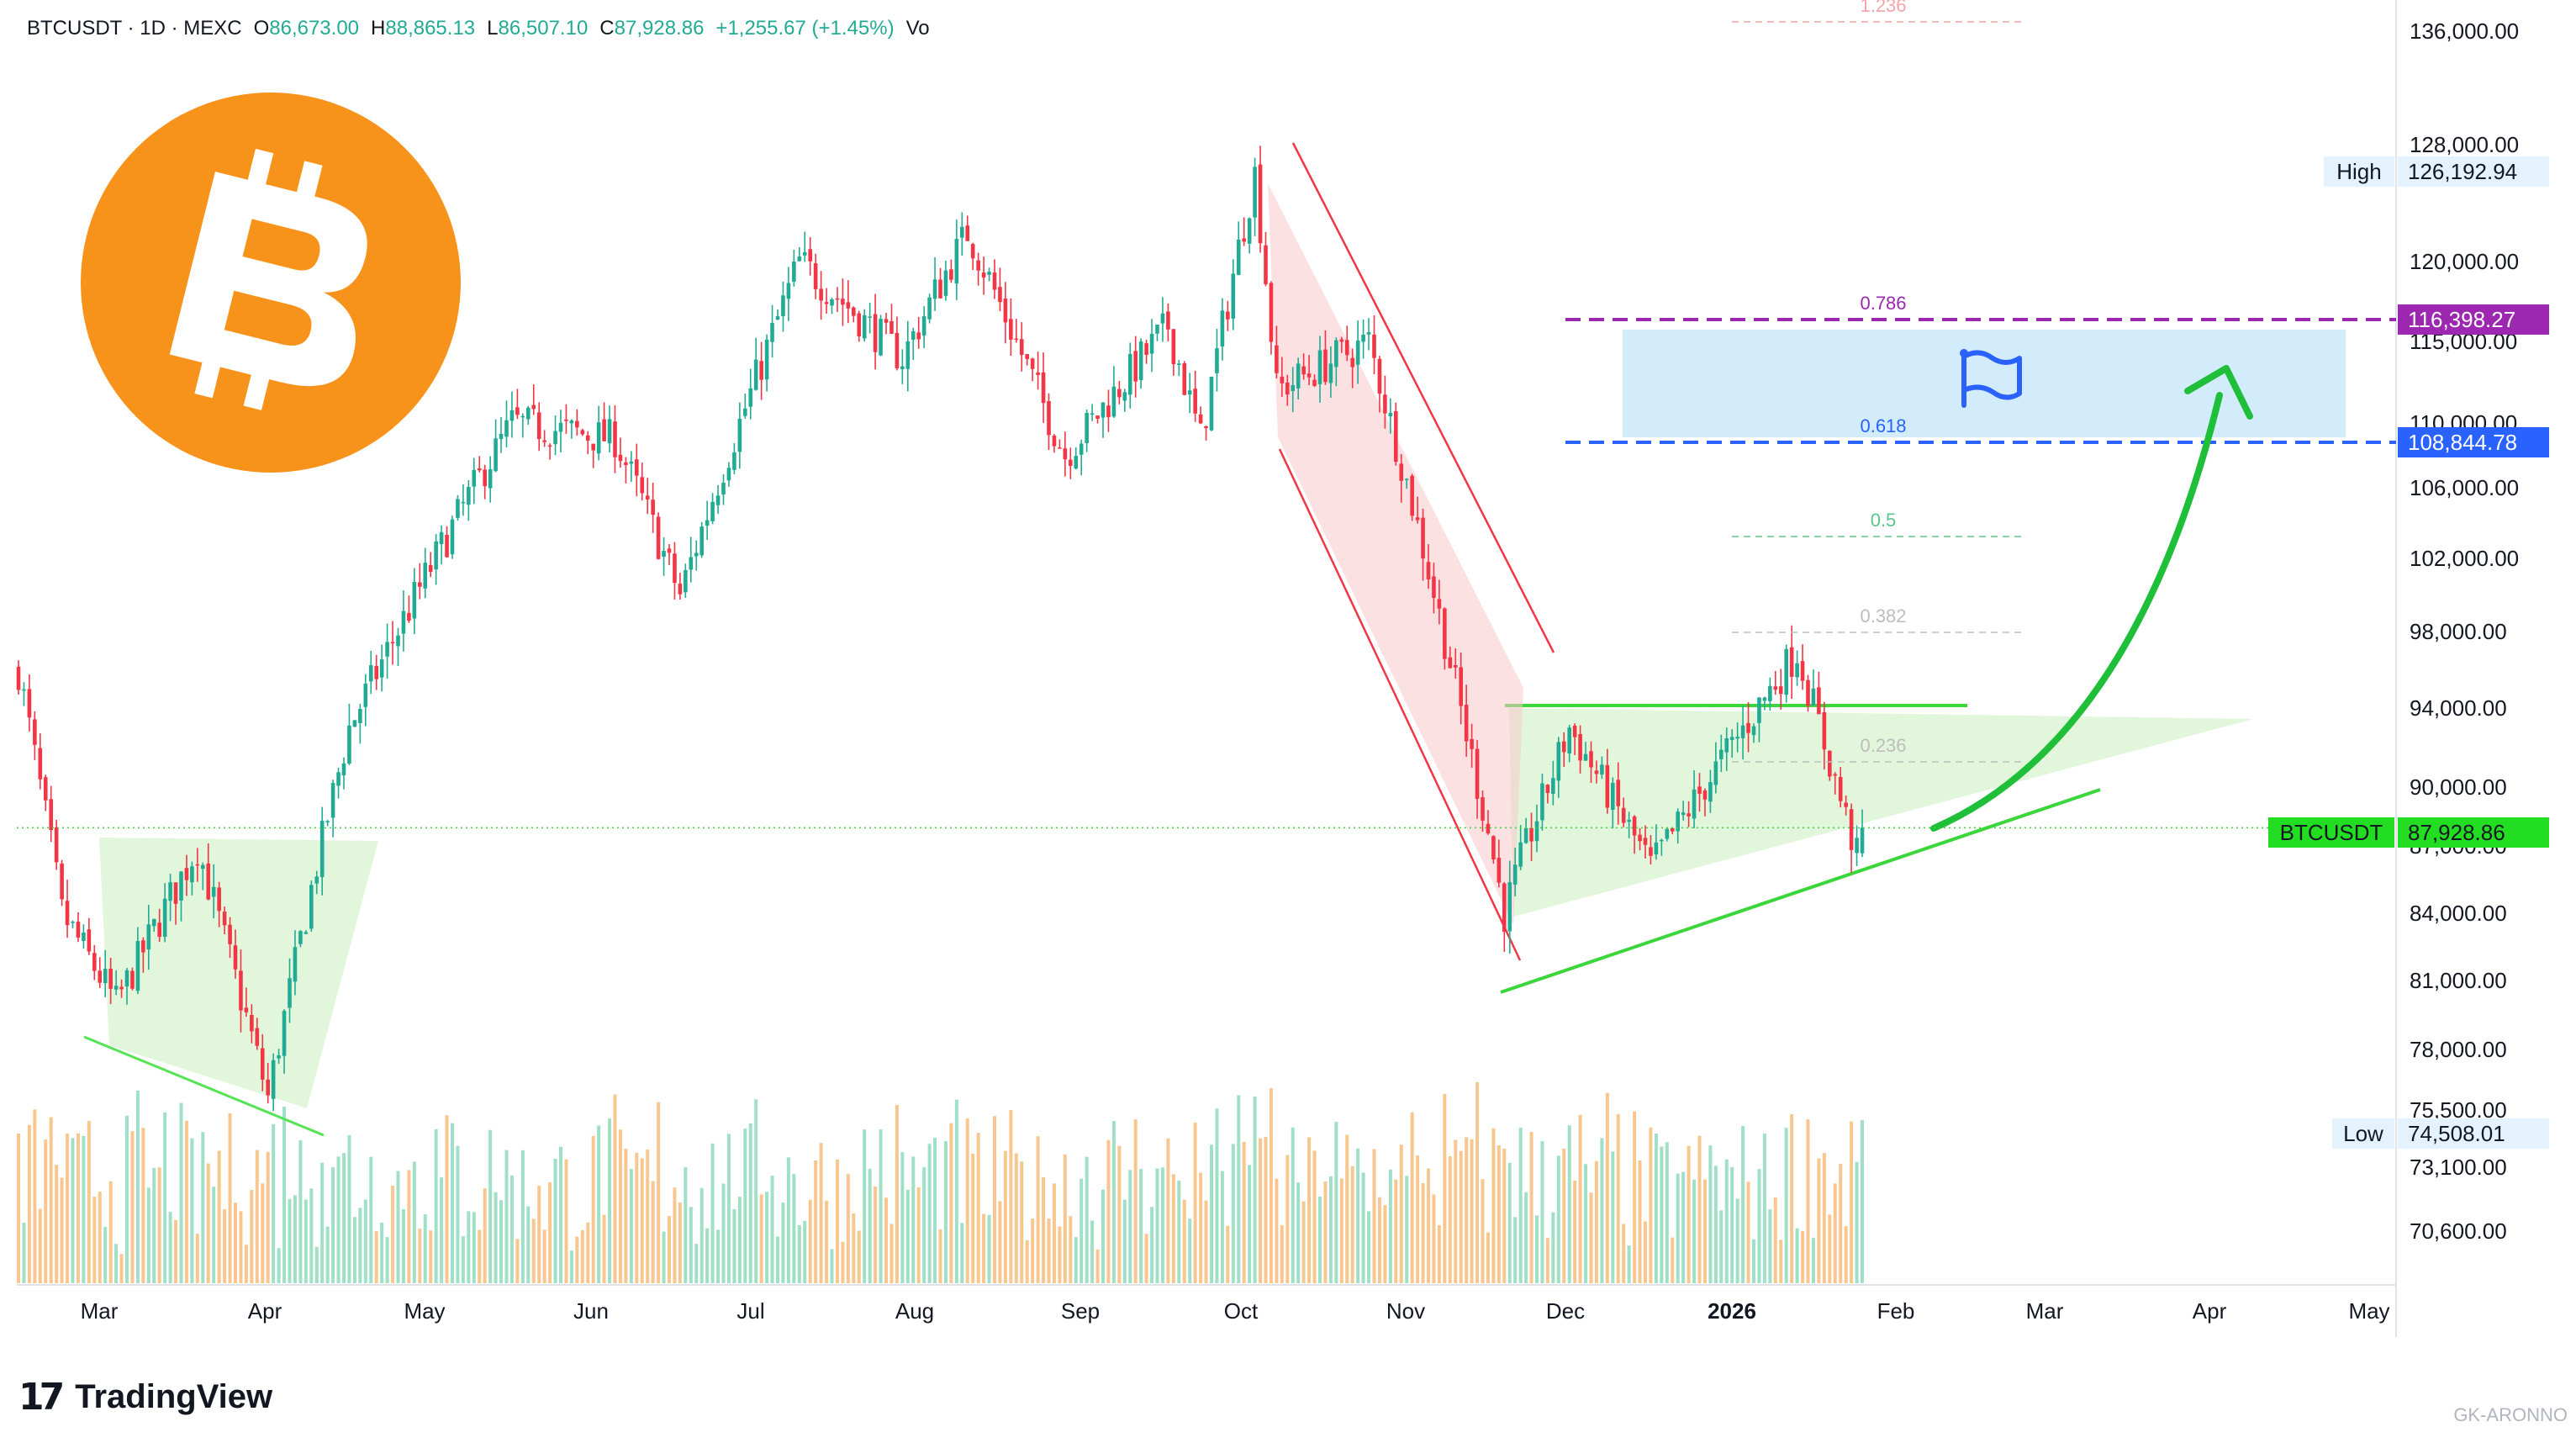 This screenshot has height=1443, width=2576. What do you see at coordinates (2474, 1134) in the screenshot?
I see `low-price-tag-bg` at bounding box center [2474, 1134].